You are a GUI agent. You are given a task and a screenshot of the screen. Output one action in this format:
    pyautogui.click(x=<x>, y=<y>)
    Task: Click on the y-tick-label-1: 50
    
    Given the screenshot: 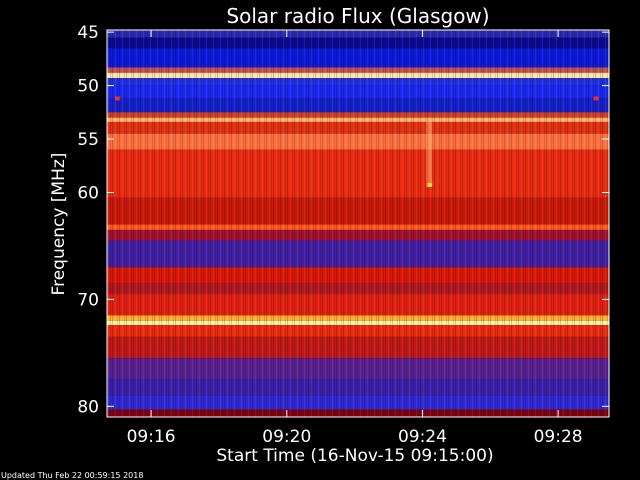 What is the action you would take?
    pyautogui.click(x=88, y=87)
    